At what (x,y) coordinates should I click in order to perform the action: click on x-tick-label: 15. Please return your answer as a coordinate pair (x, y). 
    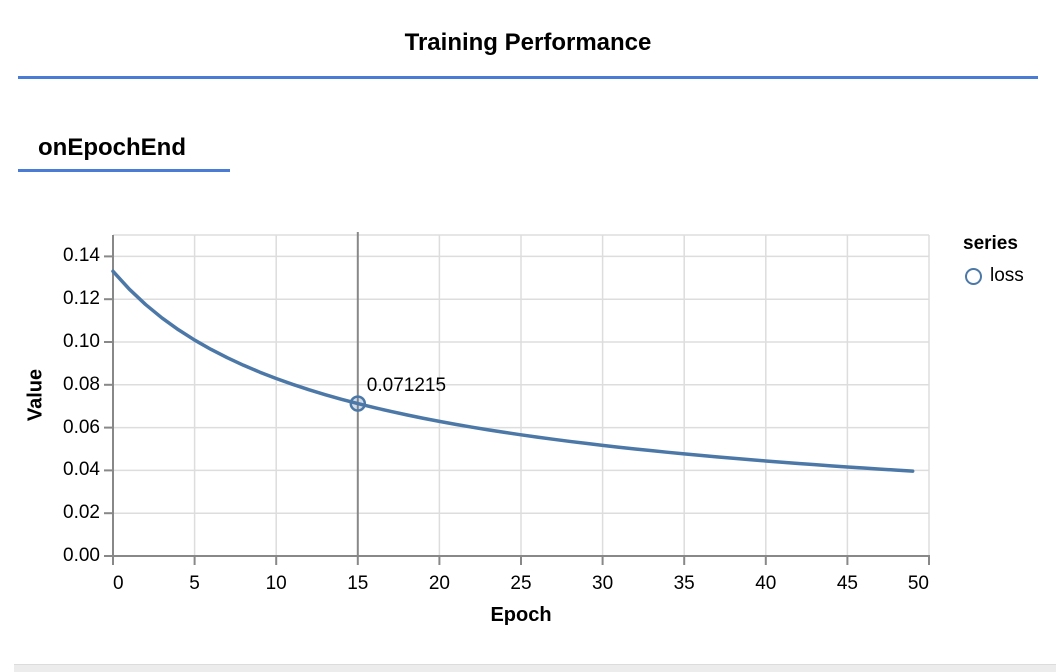
    Looking at the image, I should click on (358, 583).